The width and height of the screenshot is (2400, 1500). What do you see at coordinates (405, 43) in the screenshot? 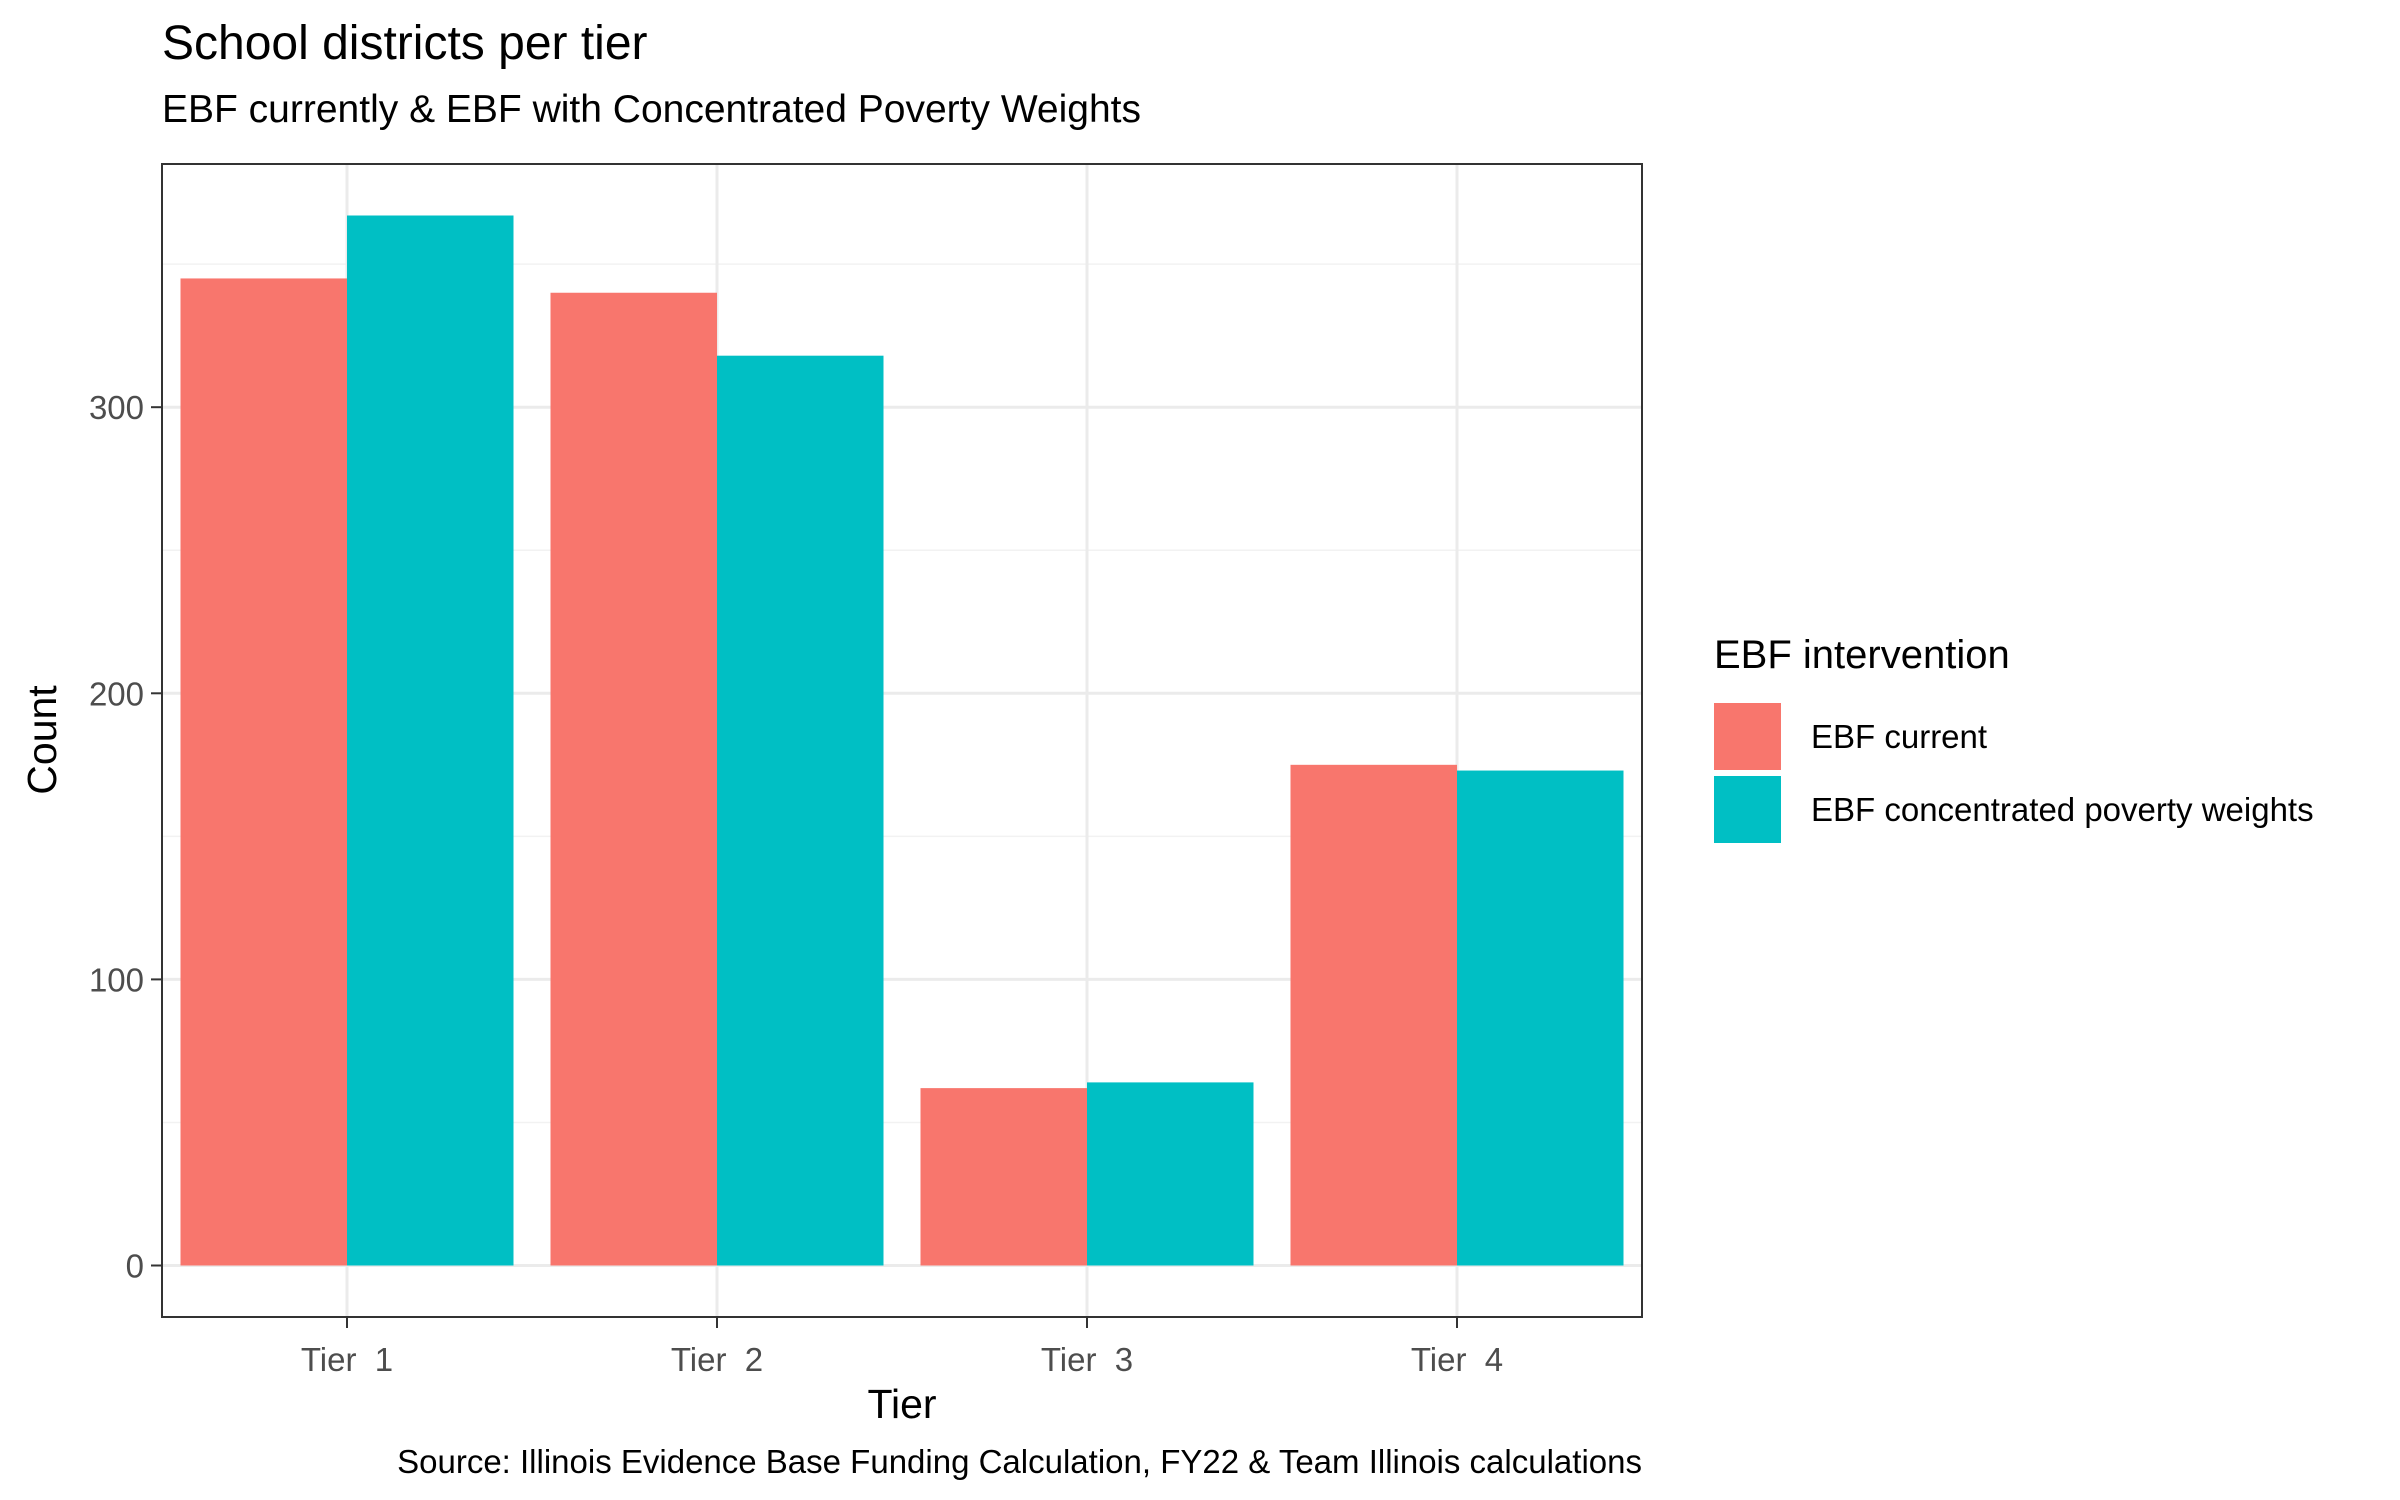
I see `chart-title: School districts per tier` at bounding box center [405, 43].